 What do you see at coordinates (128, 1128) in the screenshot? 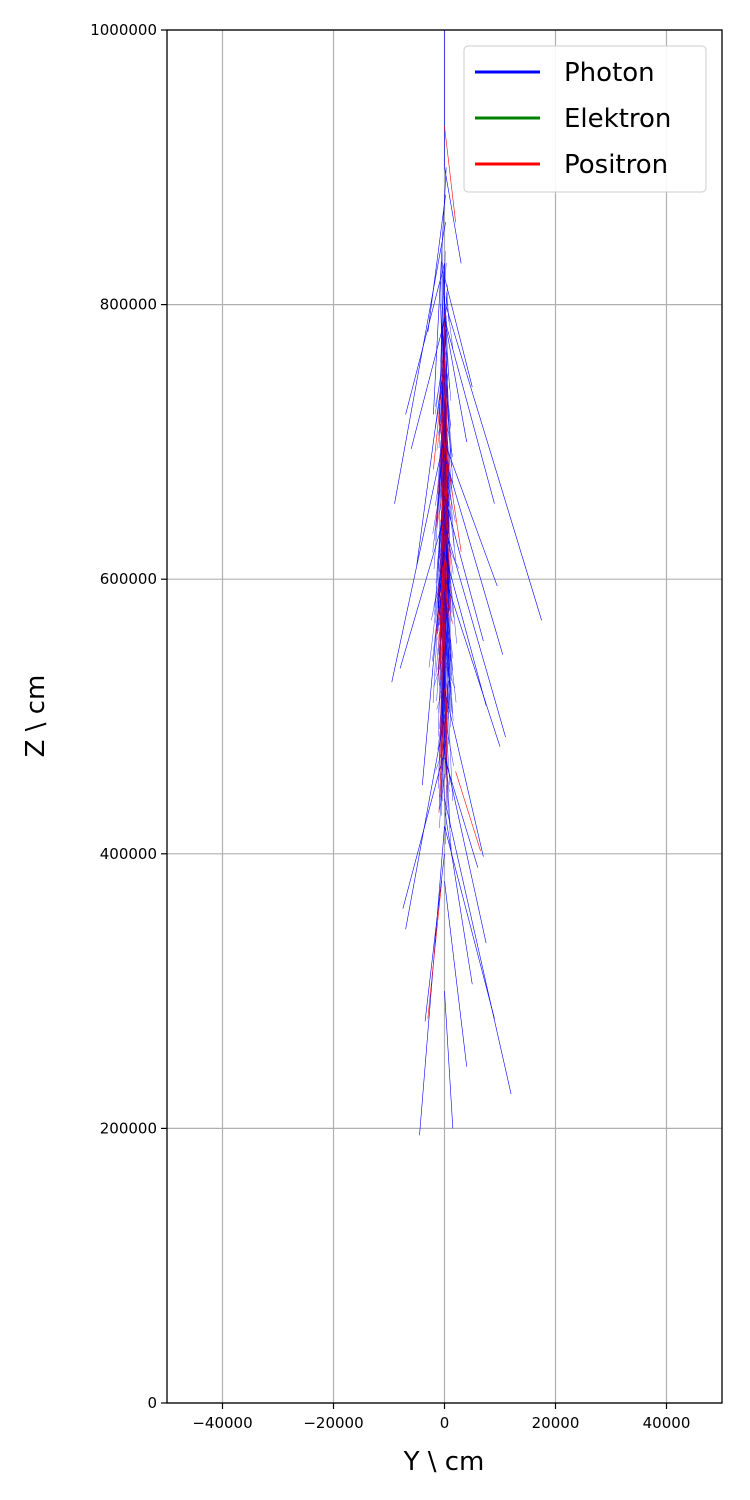
I see `y-tick-label: 200000` at bounding box center [128, 1128].